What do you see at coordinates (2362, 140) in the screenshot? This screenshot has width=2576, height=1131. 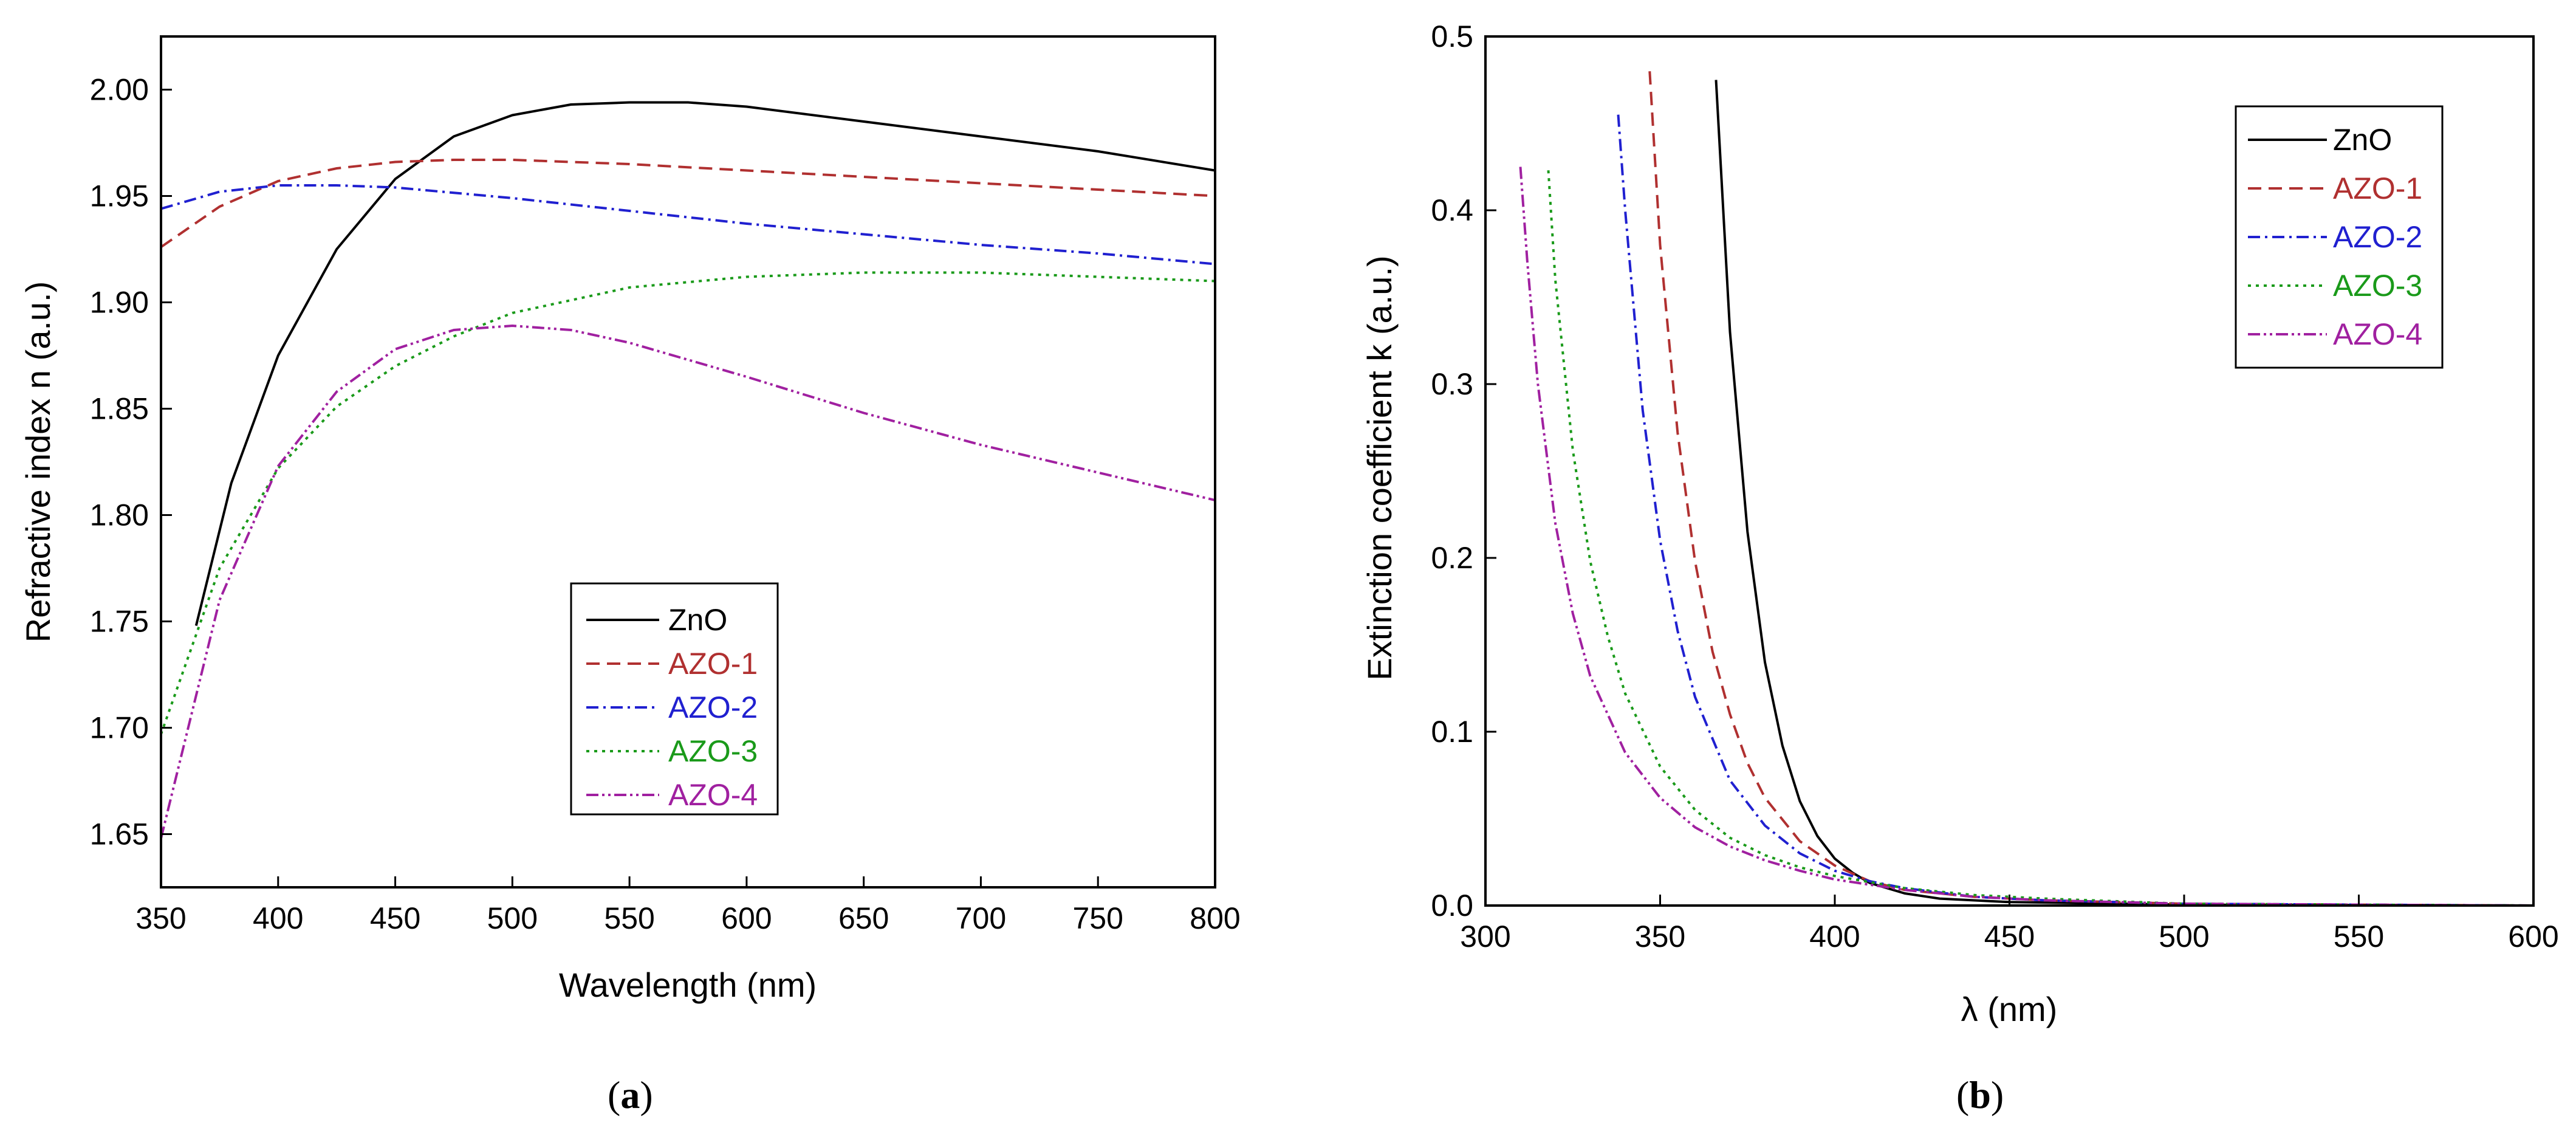 I see `chart-b-legend-label-zno: ZnO` at bounding box center [2362, 140].